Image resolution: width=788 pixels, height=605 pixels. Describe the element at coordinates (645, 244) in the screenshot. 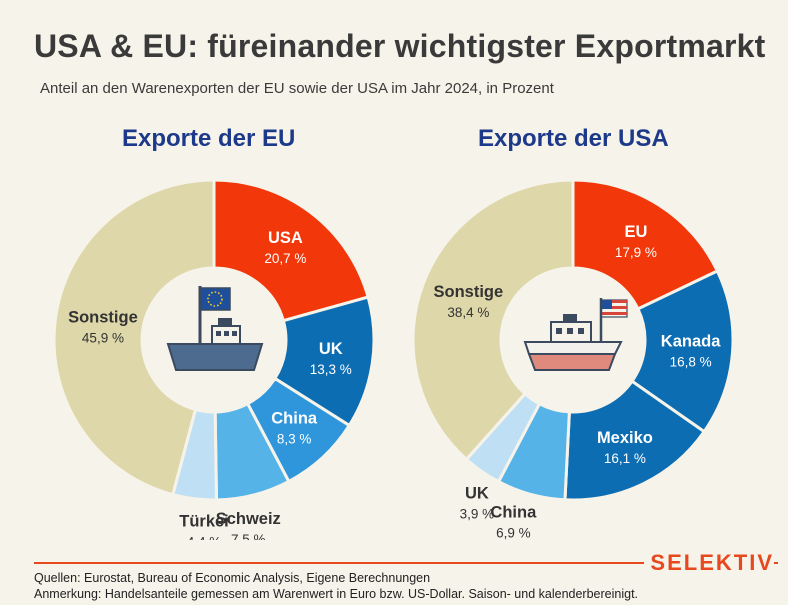

I see `slice-eu` at that location.